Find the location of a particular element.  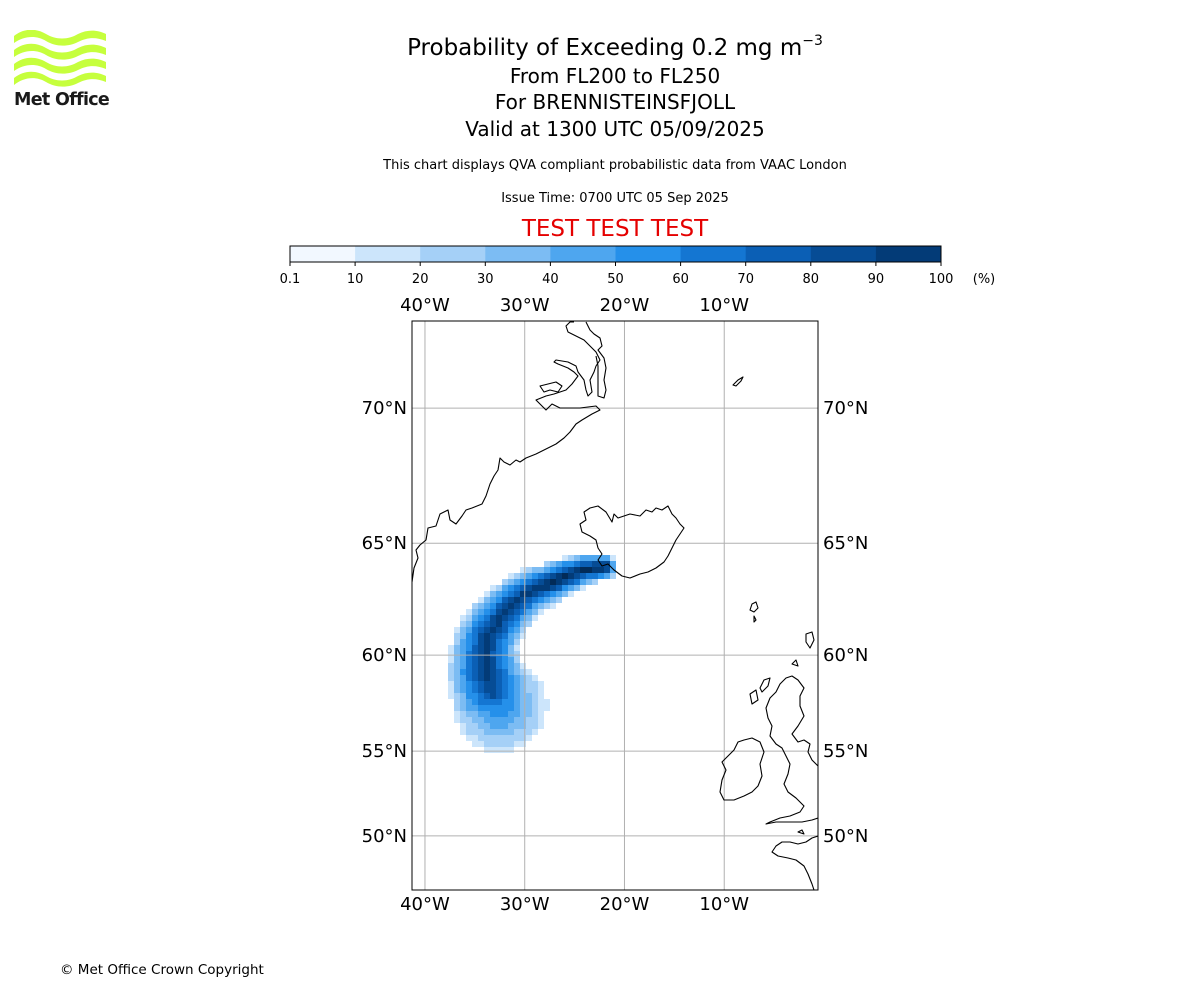

colorbar-tick-label: 0.1 is located at coordinates (290, 279).